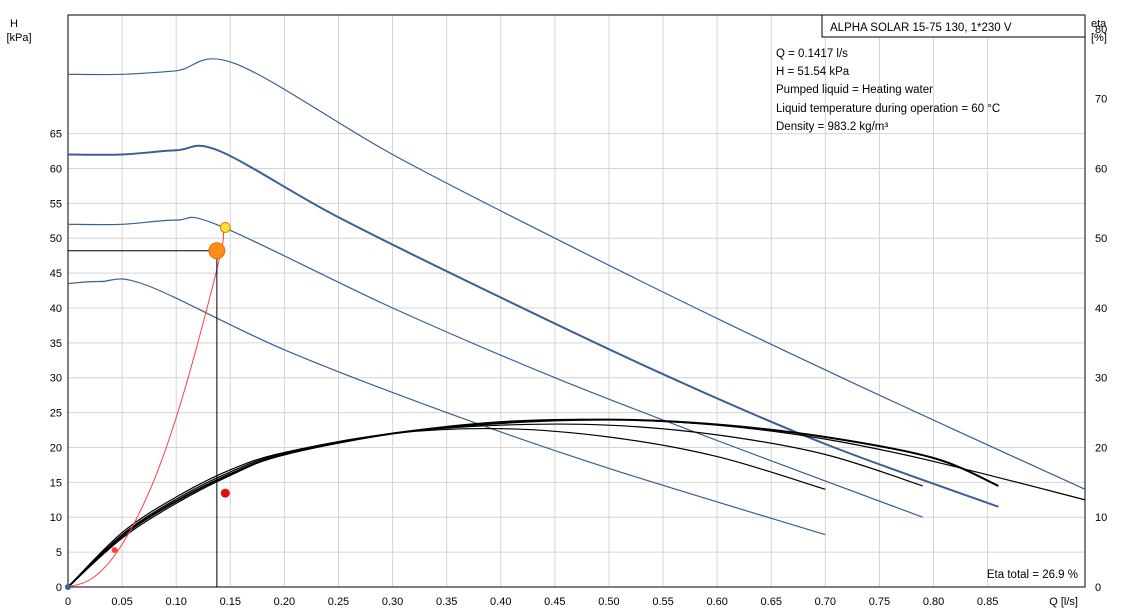 Image resolution: width=1122 pixels, height=610 pixels. What do you see at coordinates (825, 602) in the screenshot?
I see `x-tick-label: 0.70` at bounding box center [825, 602].